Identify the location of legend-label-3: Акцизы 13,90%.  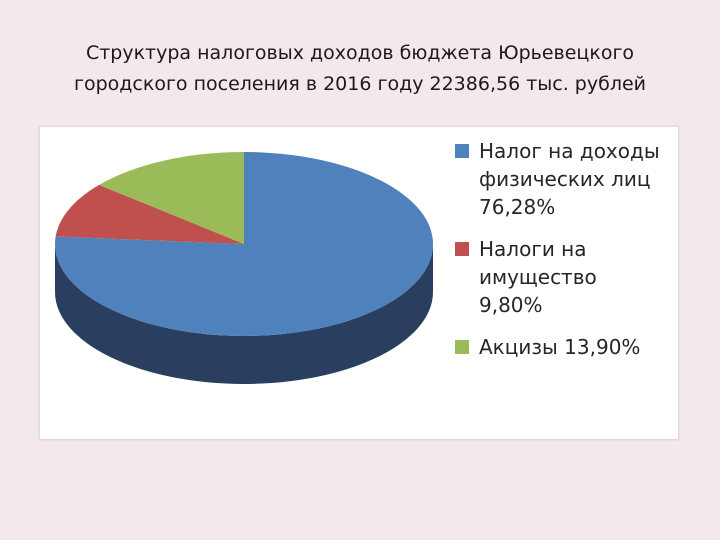
(577, 347).